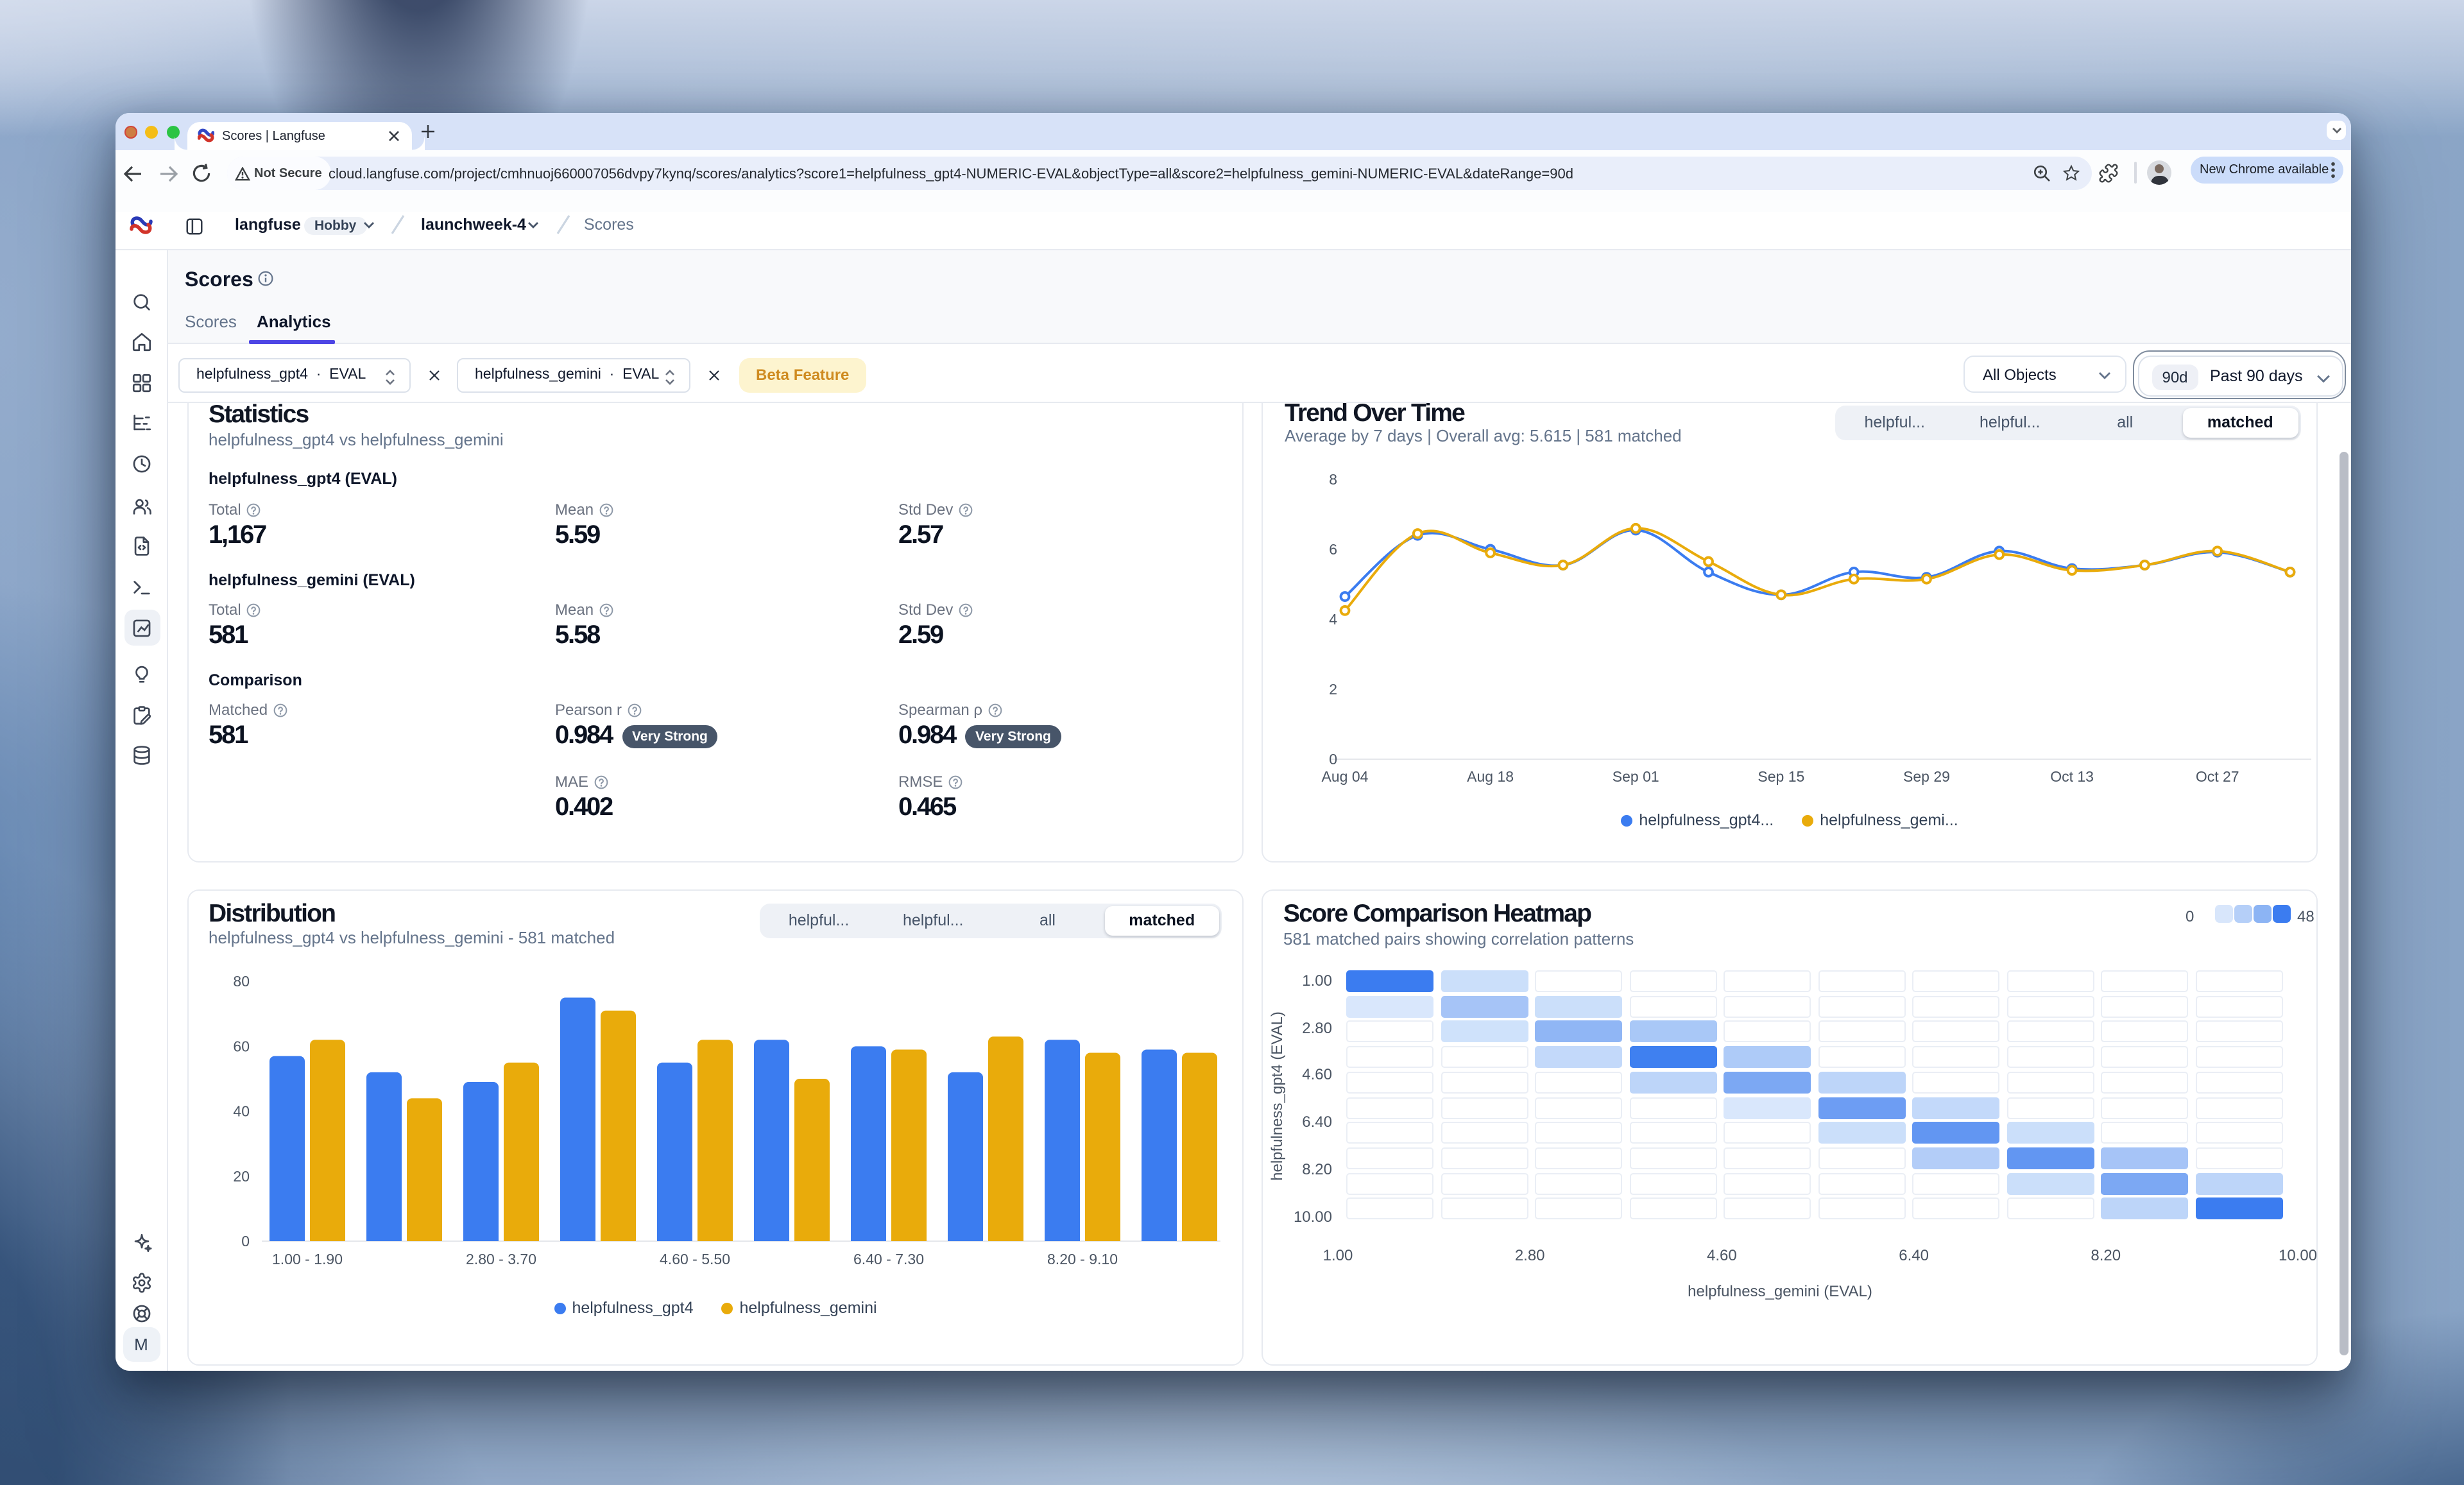  I want to click on svg-text: 40, so click(242, 1111).